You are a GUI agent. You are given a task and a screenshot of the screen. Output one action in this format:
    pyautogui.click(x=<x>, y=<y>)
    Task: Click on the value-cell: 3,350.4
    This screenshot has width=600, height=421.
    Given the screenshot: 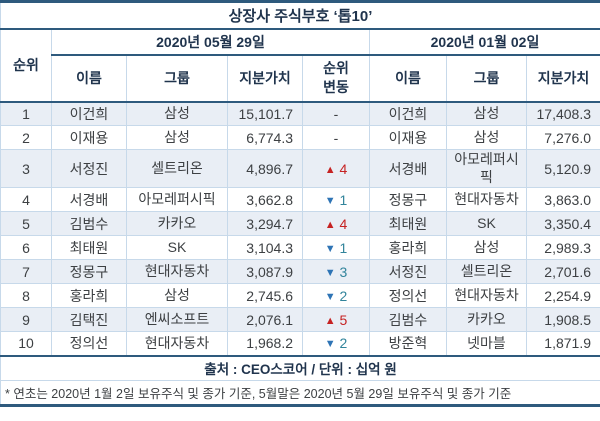 What is the action you would take?
    pyautogui.click(x=562, y=223)
    